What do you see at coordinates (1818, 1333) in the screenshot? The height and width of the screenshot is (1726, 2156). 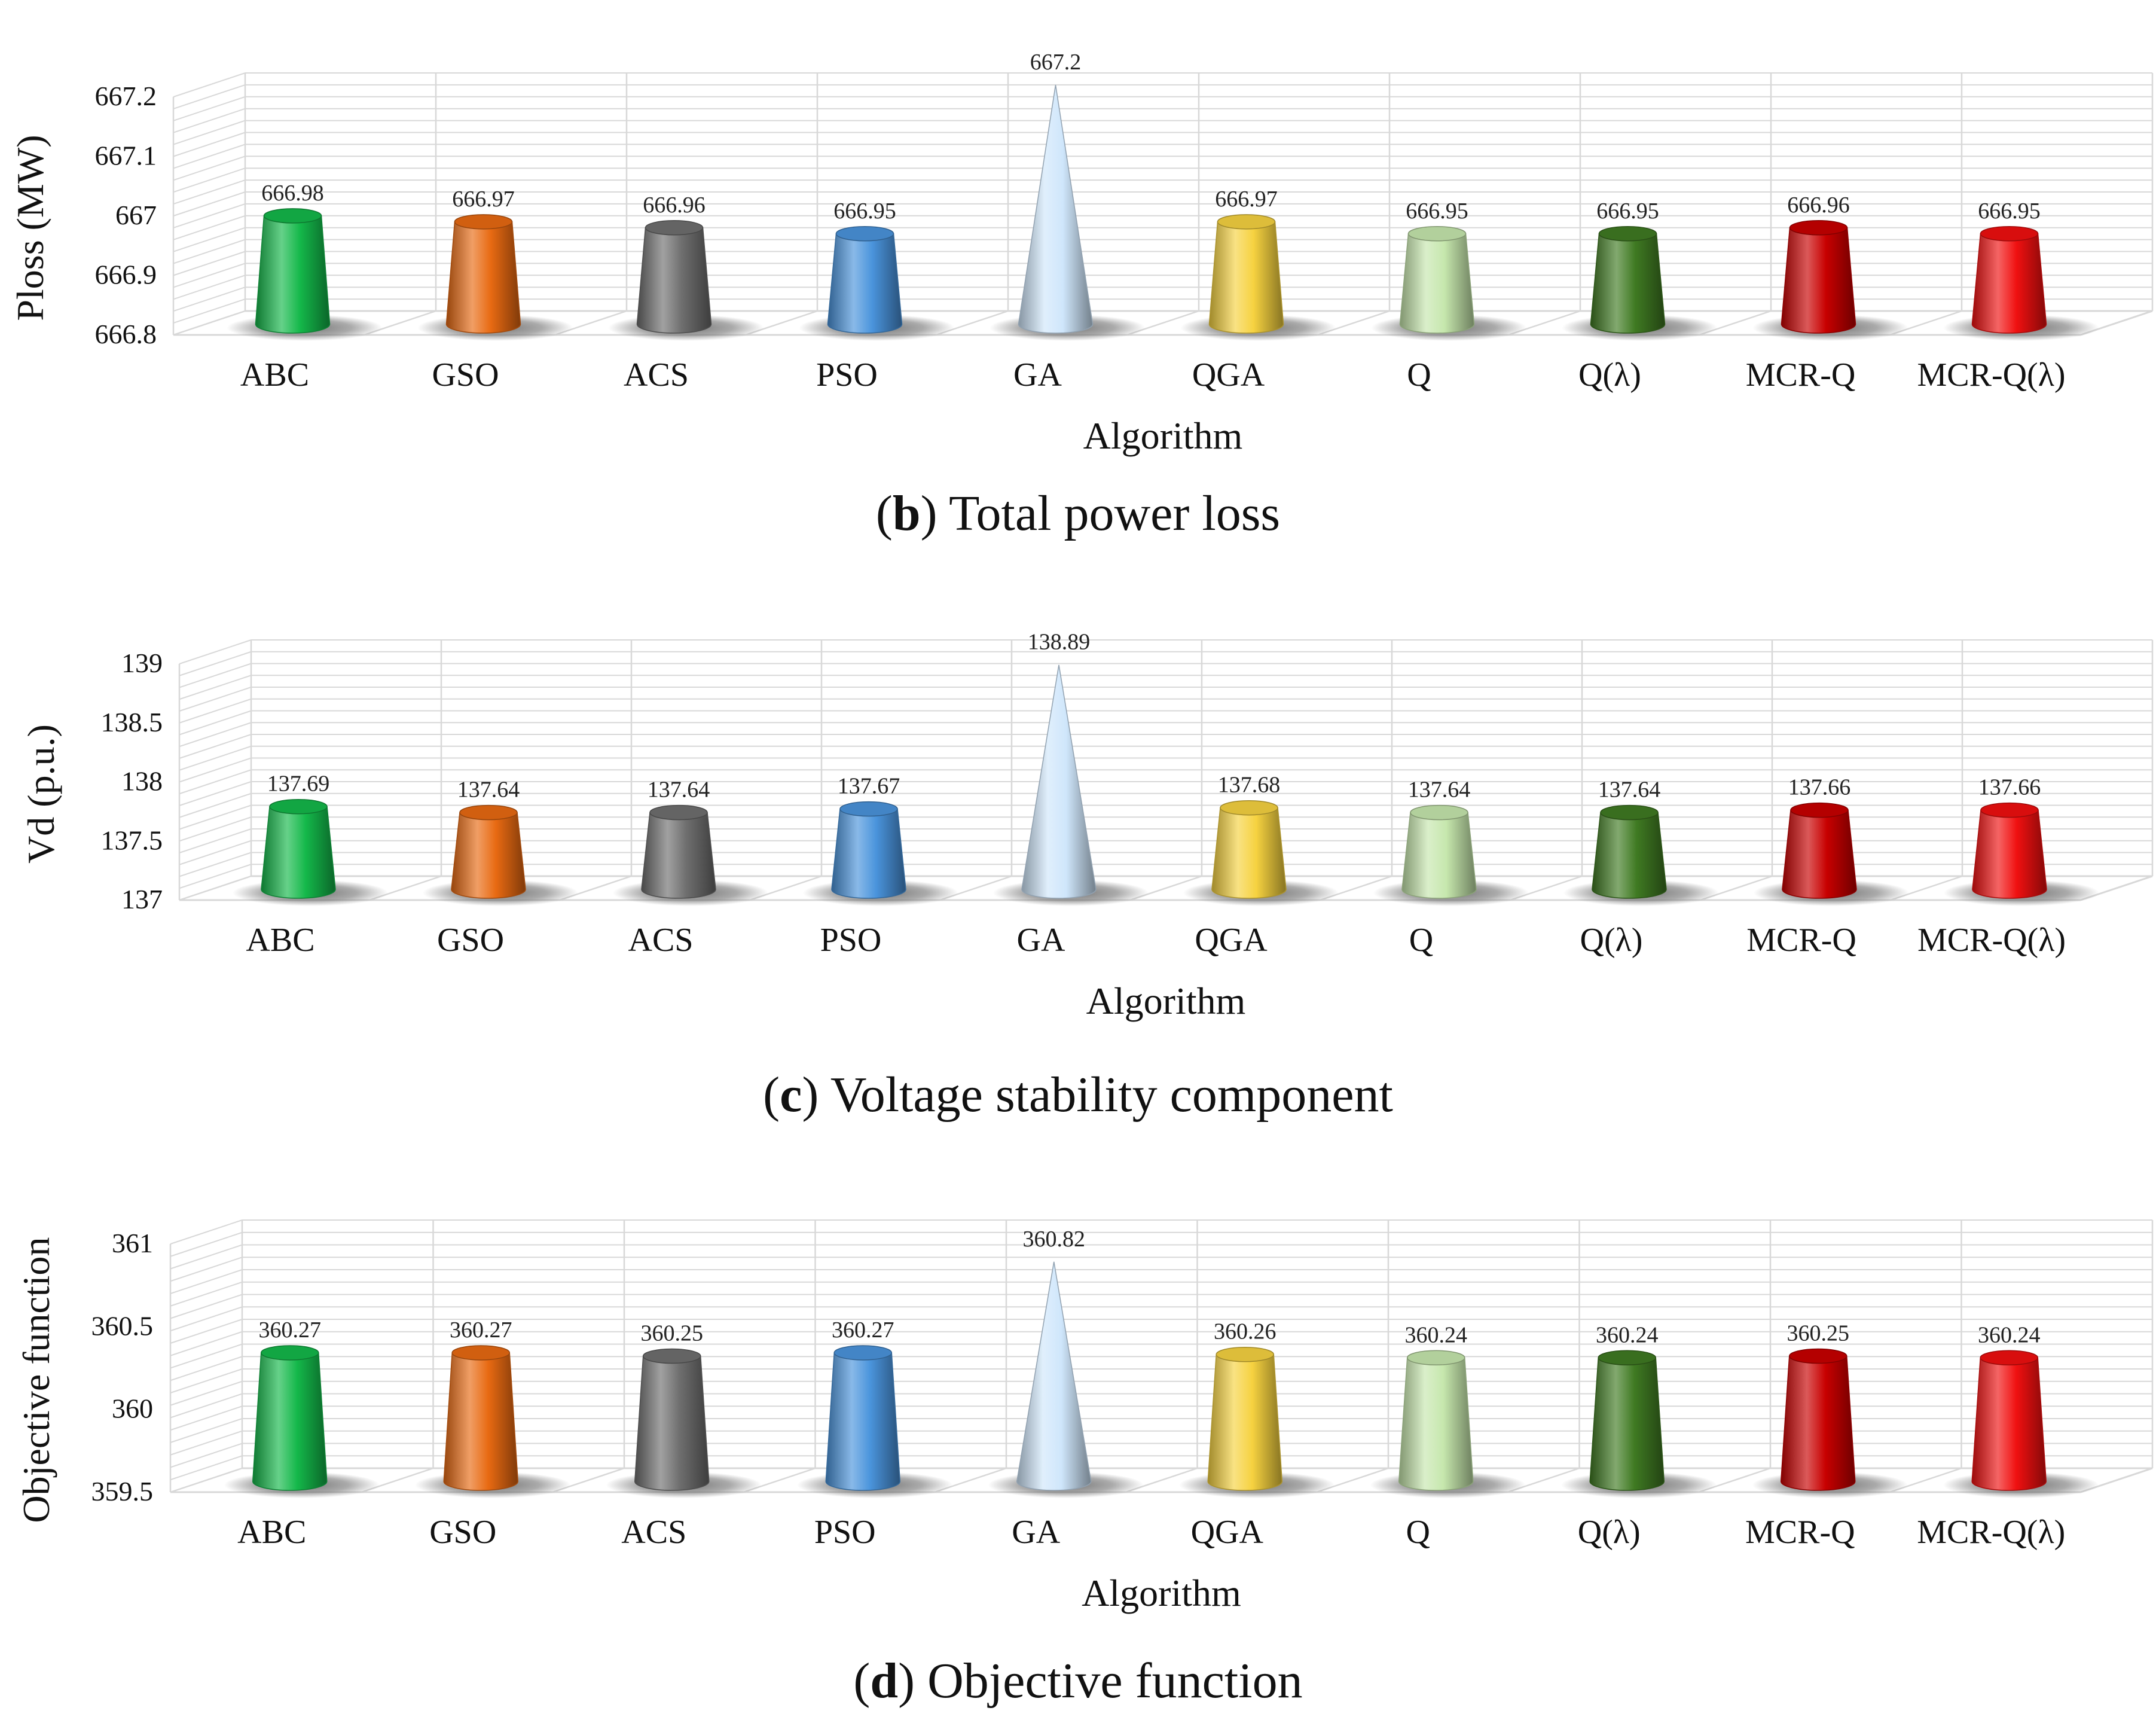 I see `data-label: 360.25` at bounding box center [1818, 1333].